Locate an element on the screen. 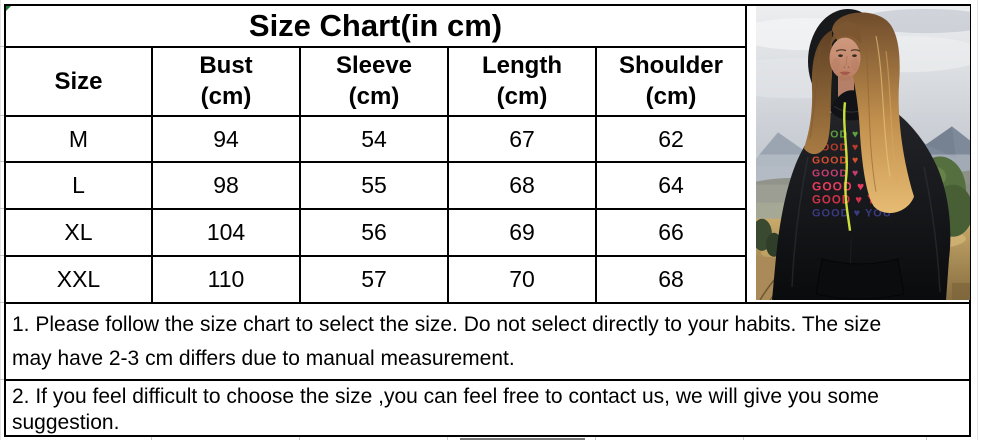 The width and height of the screenshot is (981, 440). col-header-bust: Bust (cm) is located at coordinates (226, 81).